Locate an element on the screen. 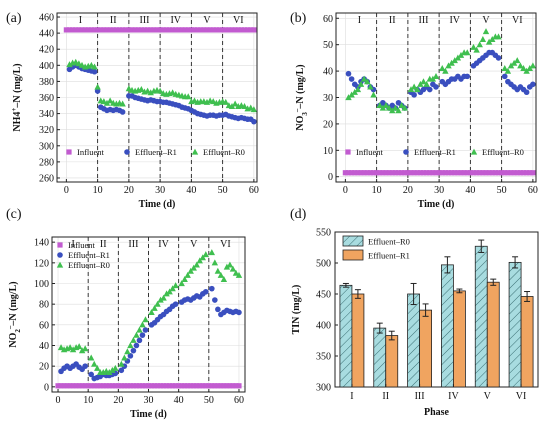 The image size is (550, 425). x-tick-label: 50 is located at coordinates (209, 400).